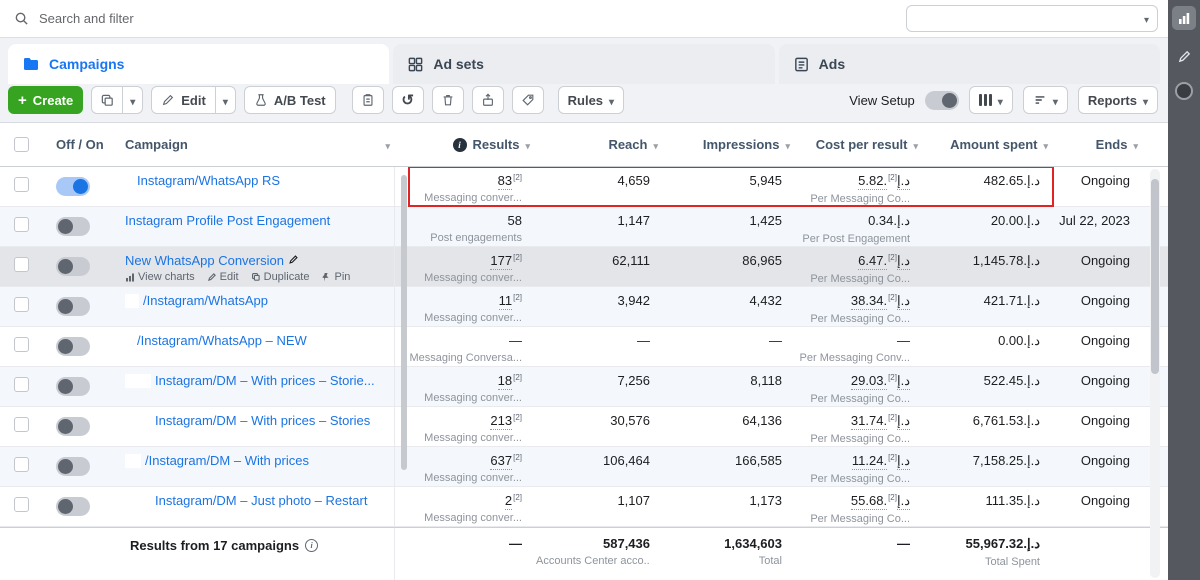  What do you see at coordinates (160, 277) in the screenshot?
I see `view-charts-action: View charts` at bounding box center [160, 277].